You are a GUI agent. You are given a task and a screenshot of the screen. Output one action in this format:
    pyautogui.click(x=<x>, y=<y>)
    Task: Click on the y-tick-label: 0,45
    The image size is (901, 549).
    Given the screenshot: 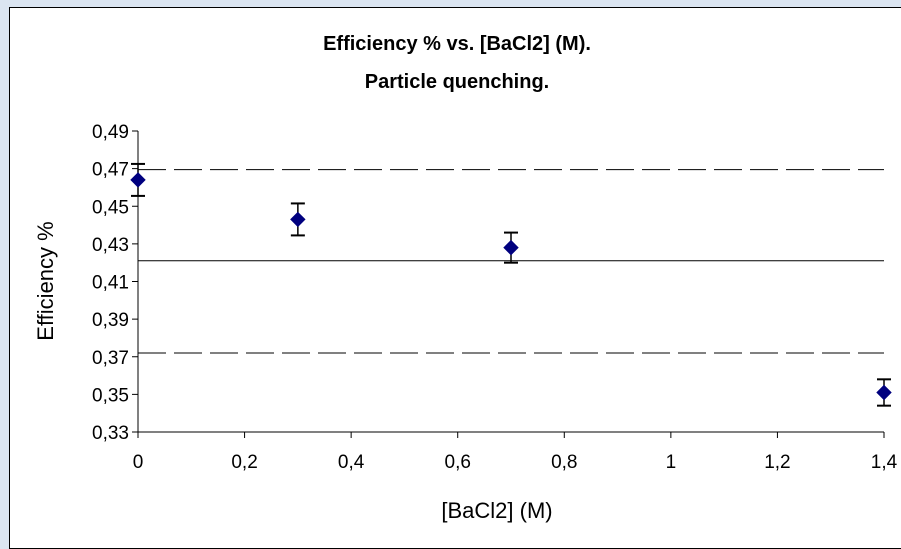 What is the action you would take?
    pyautogui.click(x=110, y=207)
    